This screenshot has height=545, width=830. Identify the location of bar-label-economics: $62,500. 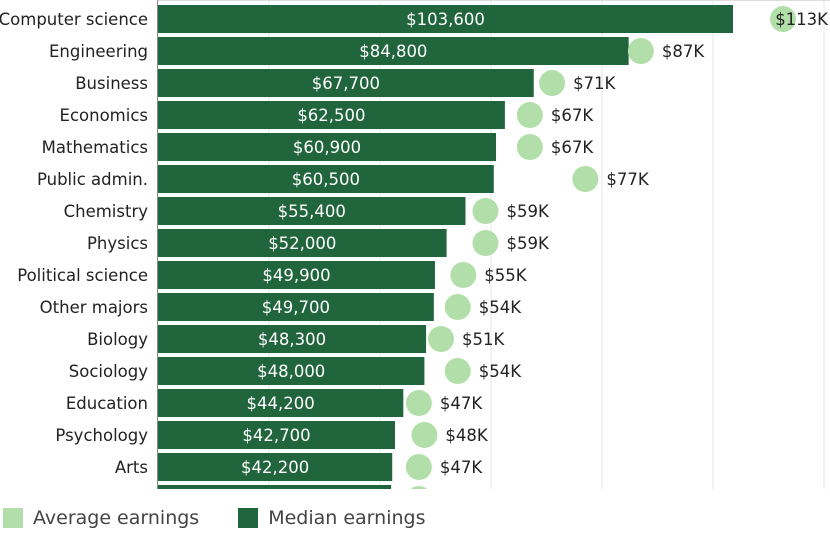
(331, 115).